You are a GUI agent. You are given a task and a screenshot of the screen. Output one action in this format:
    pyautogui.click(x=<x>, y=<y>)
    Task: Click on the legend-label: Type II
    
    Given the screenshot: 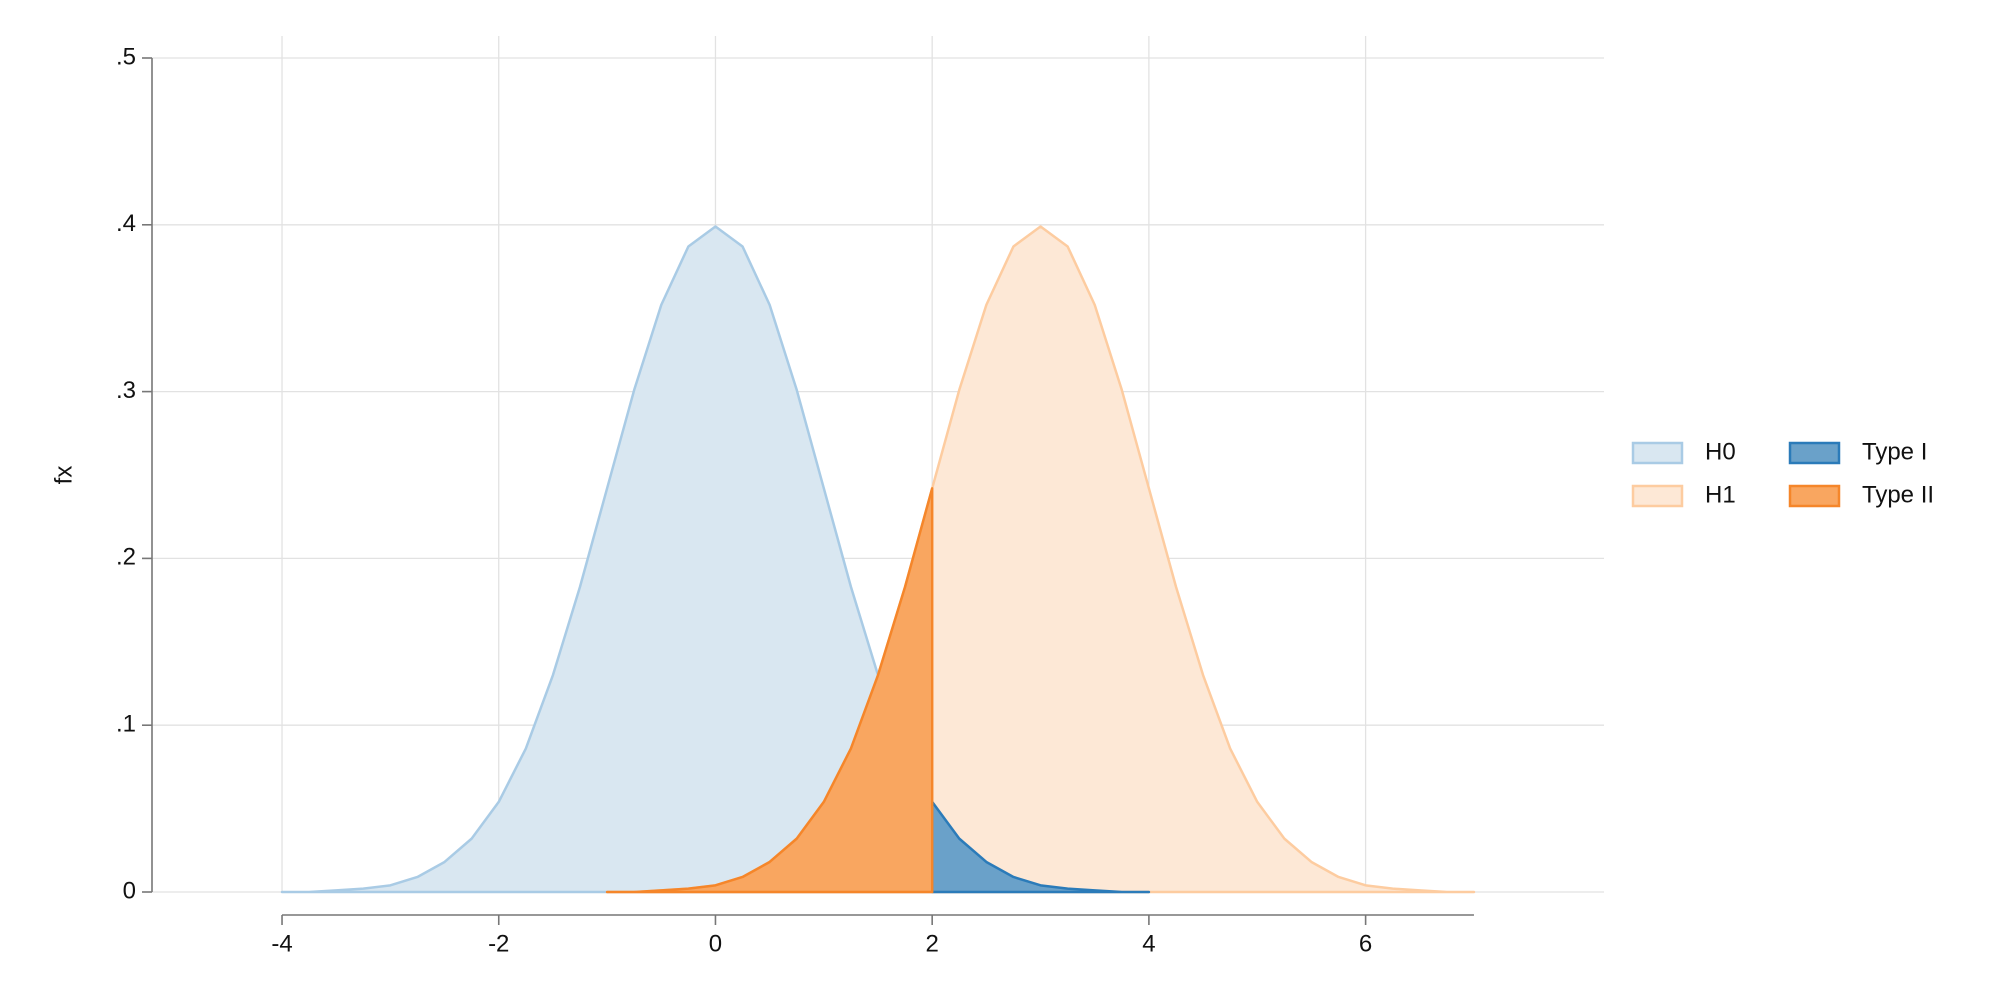 What is the action you would take?
    pyautogui.click(x=1898, y=494)
    